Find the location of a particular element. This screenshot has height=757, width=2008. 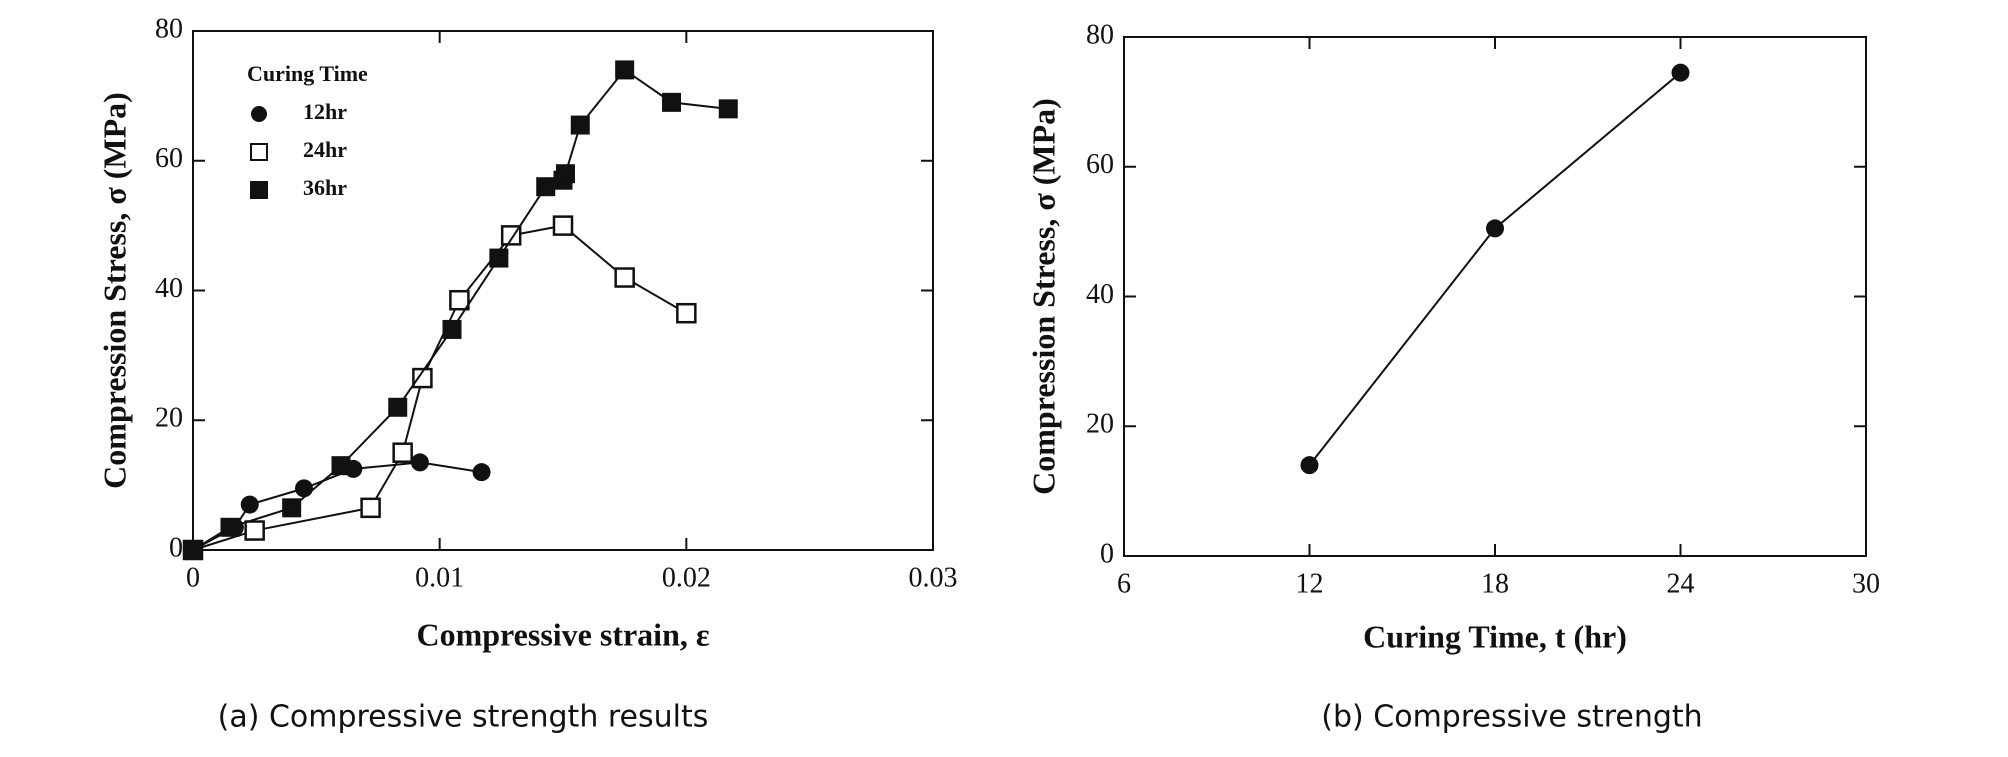

legend-label: 36hr is located at coordinates (325, 187).